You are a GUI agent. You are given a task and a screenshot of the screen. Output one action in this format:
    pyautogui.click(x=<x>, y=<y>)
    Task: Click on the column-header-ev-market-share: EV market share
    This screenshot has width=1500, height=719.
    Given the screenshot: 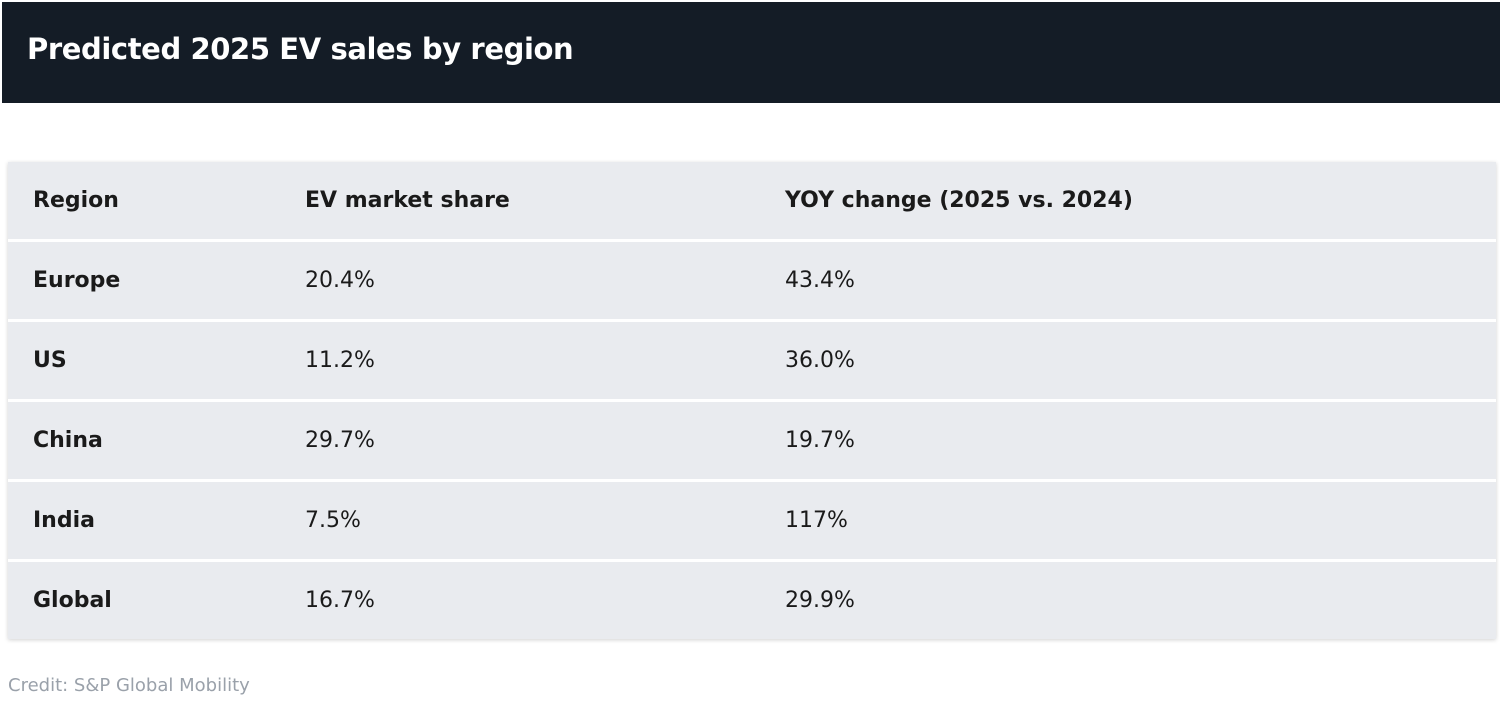 What is the action you would take?
    pyautogui.click(x=407, y=200)
    